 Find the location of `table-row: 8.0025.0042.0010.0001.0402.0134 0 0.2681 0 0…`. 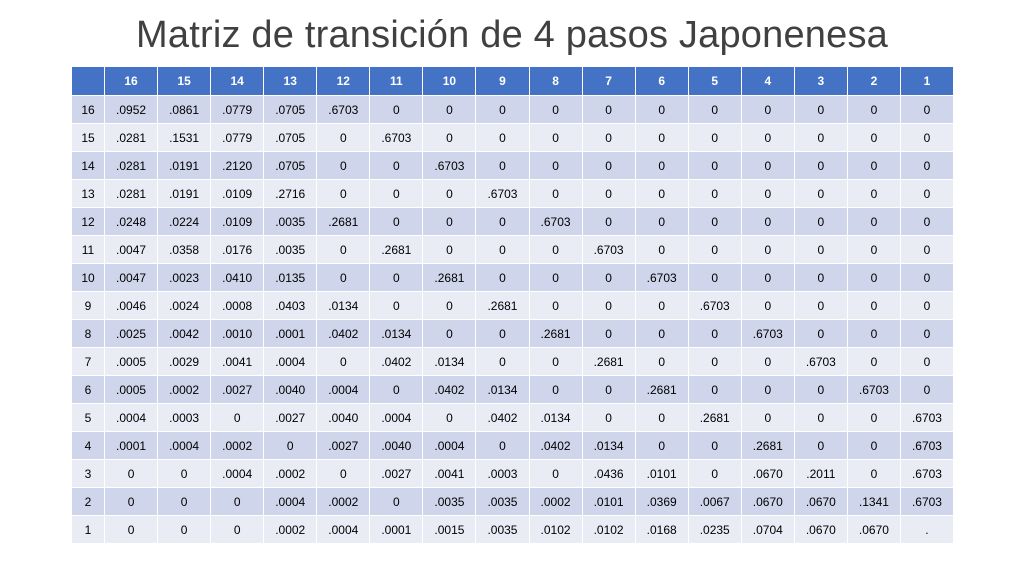

table-row: 8.0025.0042.0010.0001.0402.0134 0 0.2681 0 0… is located at coordinates (513, 333).